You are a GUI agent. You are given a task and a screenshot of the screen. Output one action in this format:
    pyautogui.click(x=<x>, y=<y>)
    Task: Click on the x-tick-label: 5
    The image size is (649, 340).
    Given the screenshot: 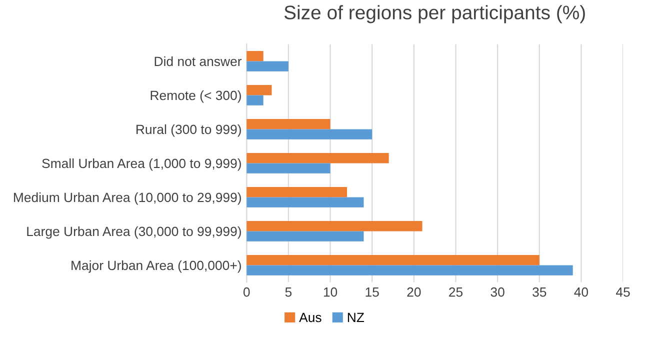 What is the action you would take?
    pyautogui.click(x=288, y=292)
    